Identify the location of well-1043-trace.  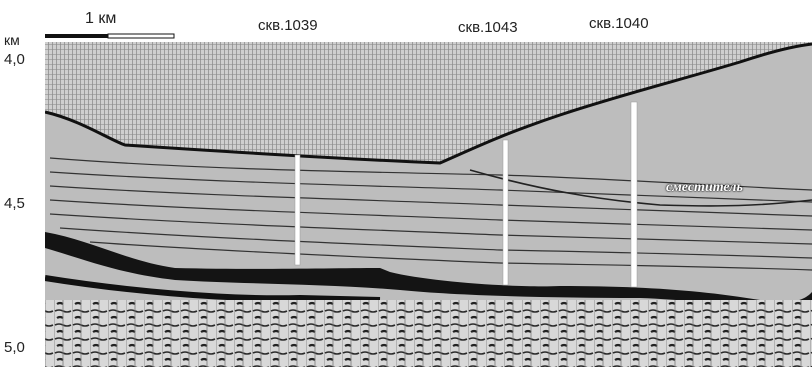
(505, 212).